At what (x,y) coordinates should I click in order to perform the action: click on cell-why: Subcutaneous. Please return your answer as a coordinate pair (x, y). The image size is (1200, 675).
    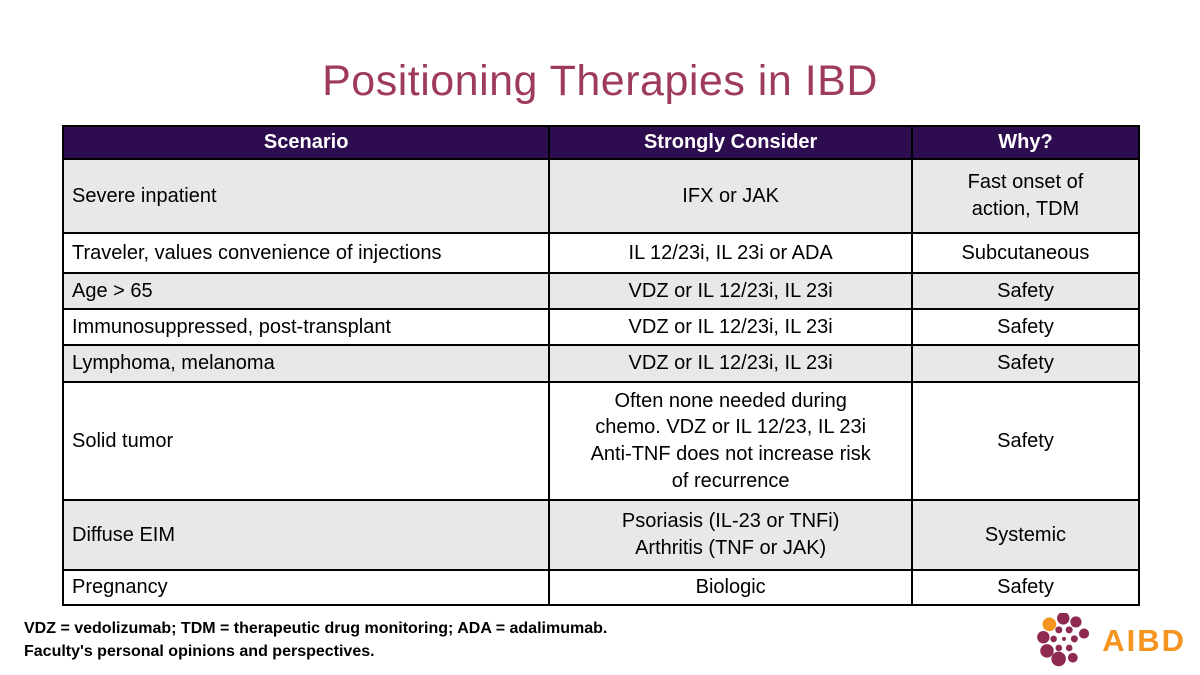
    Looking at the image, I should click on (1025, 253).